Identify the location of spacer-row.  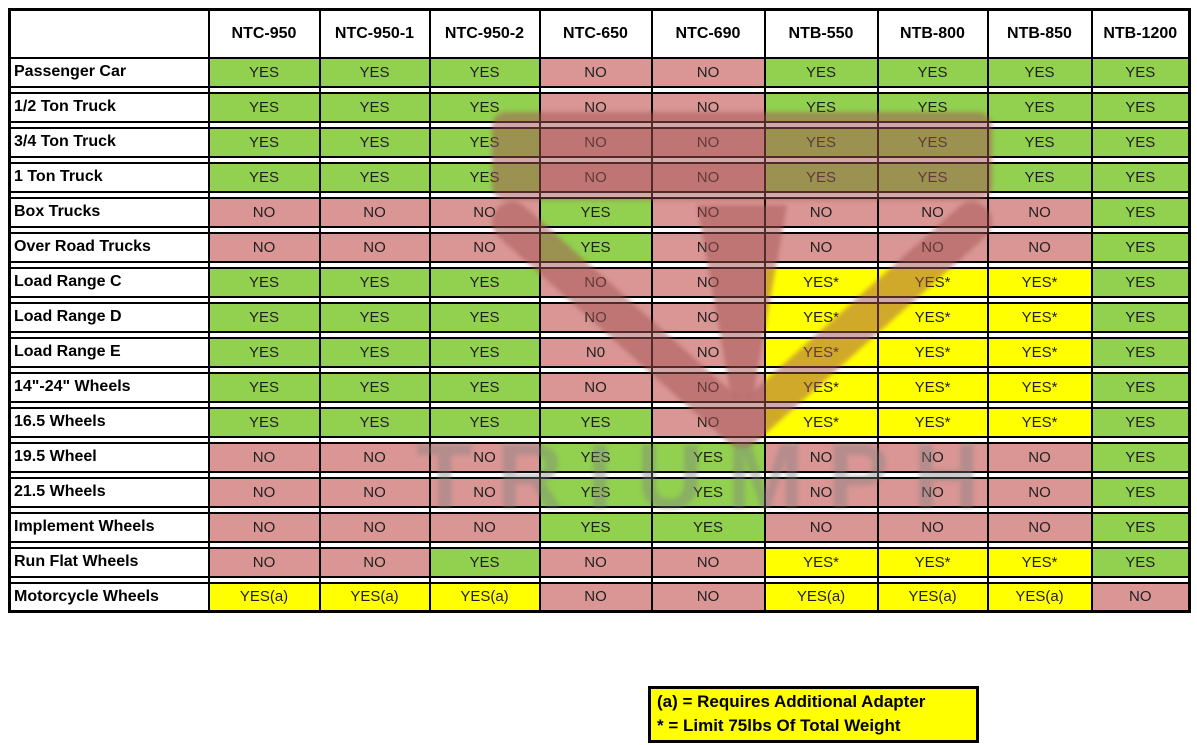
(599, 579).